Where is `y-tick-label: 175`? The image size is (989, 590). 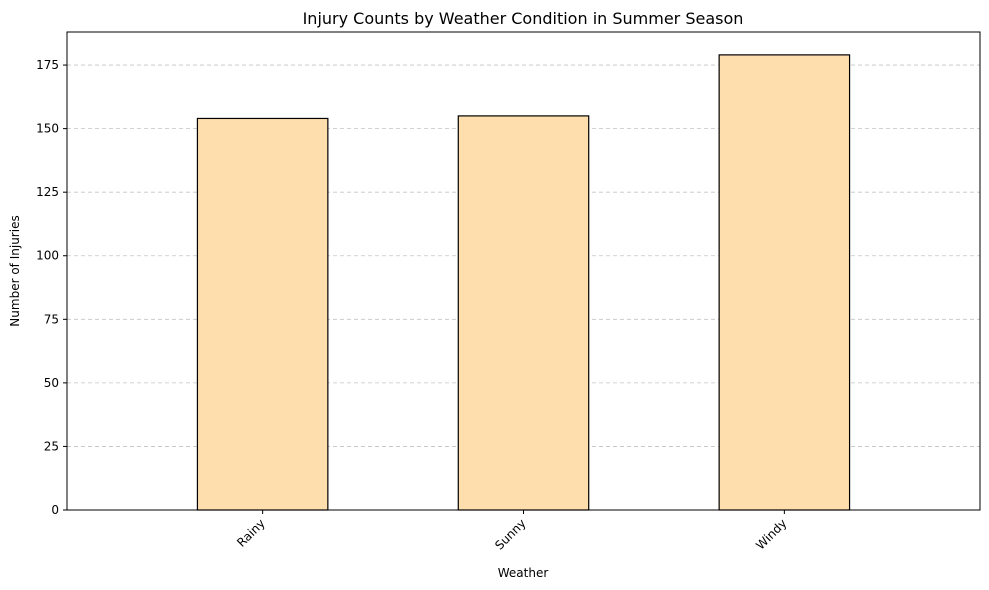 y-tick-label: 175 is located at coordinates (47, 65).